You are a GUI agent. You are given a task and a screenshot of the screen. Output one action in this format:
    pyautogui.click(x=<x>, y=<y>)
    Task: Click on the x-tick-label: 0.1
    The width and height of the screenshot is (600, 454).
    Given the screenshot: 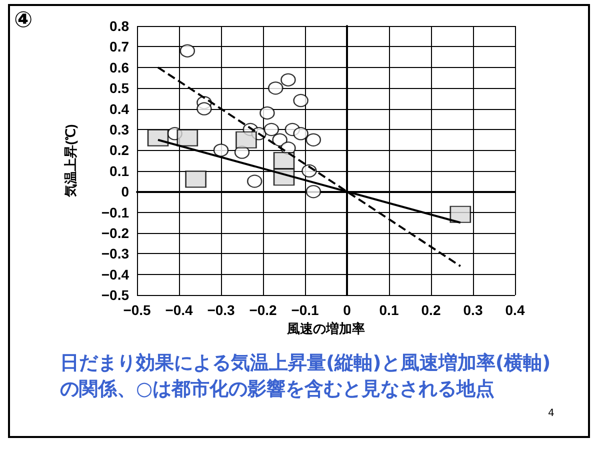 What is the action you would take?
    pyautogui.click(x=389, y=310)
    